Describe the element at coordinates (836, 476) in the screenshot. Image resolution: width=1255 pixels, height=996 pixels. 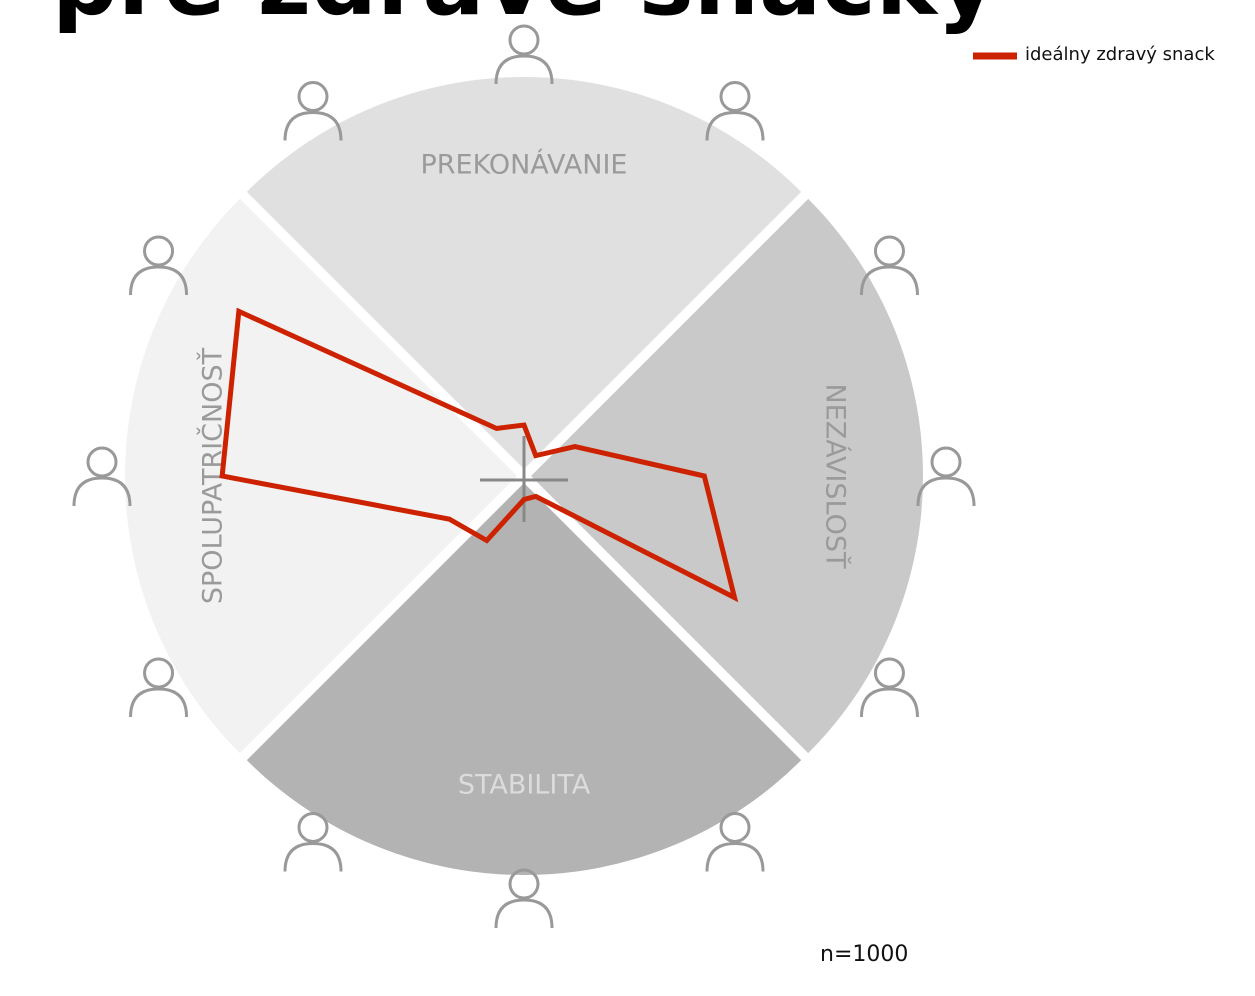
I see `sector-label: NEZÁVISLOSŤ` at that location.